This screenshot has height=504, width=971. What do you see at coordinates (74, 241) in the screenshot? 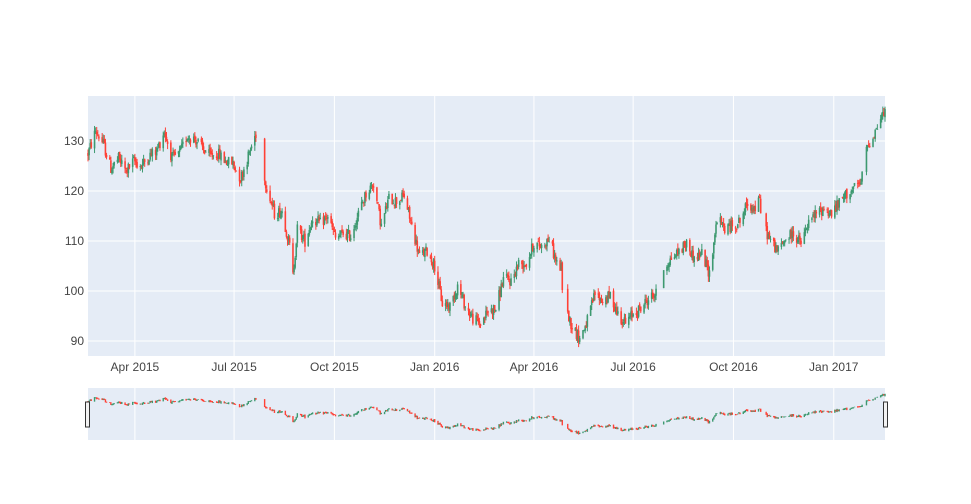
I see `y-tick-label: 110` at bounding box center [74, 241].